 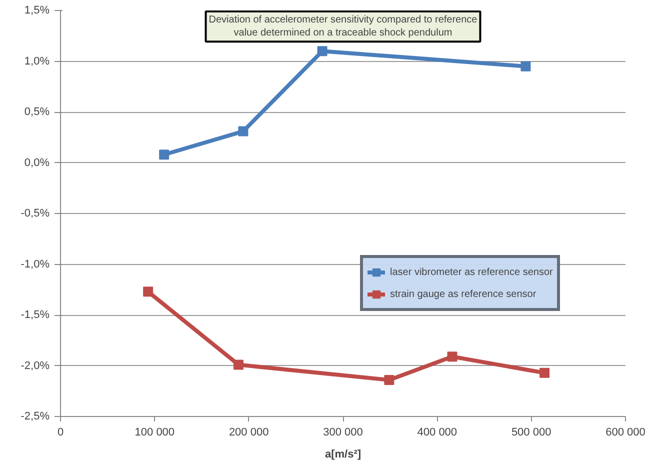 I want to click on y-tick-label: 0,0%, so click(x=37, y=162).